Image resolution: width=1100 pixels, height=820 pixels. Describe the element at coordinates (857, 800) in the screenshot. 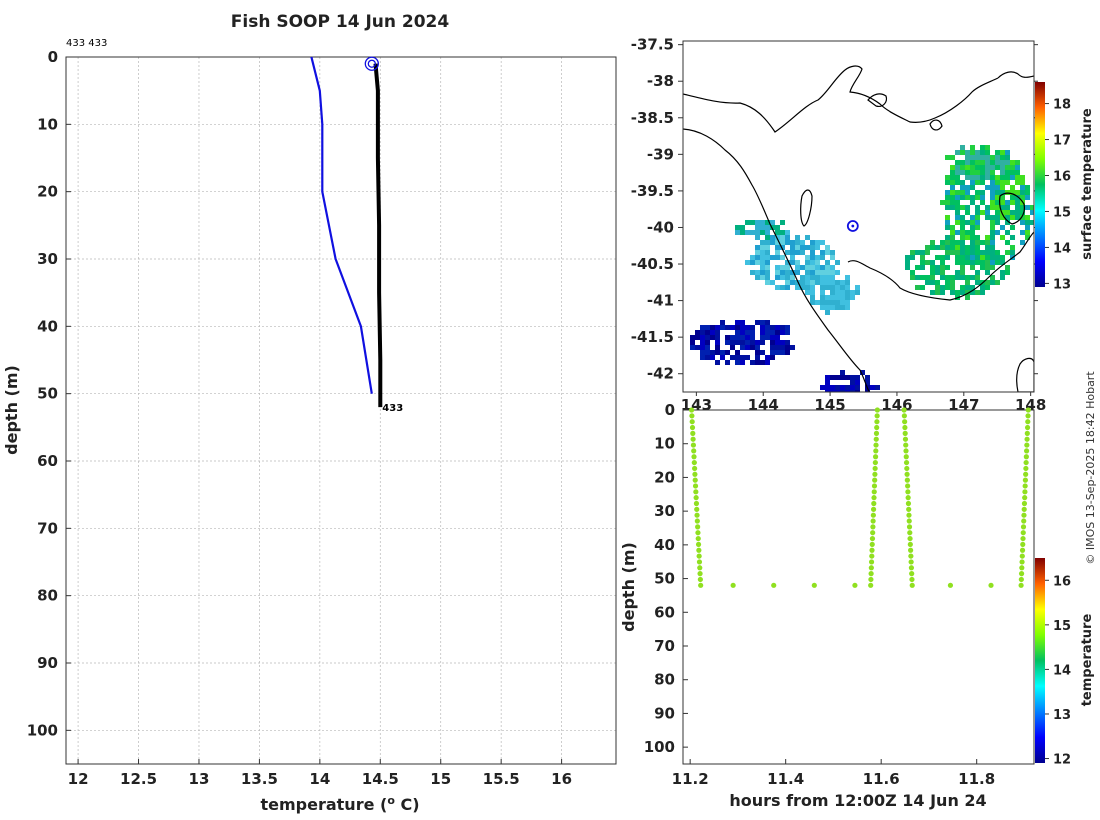

I see `section-x-label: hours from 12:00Z 14 Jun 24` at that location.